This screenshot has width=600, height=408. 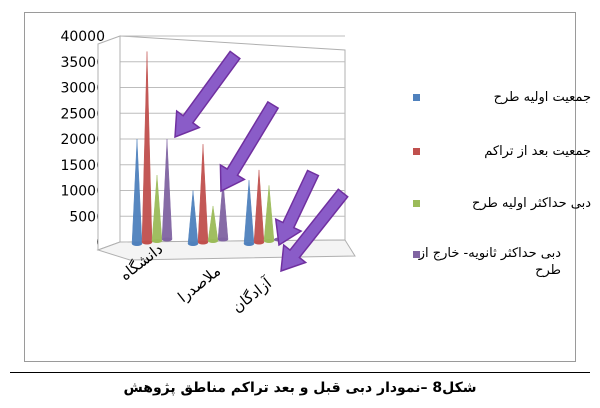 I want to click on caption-divider, so click(x=300, y=372).